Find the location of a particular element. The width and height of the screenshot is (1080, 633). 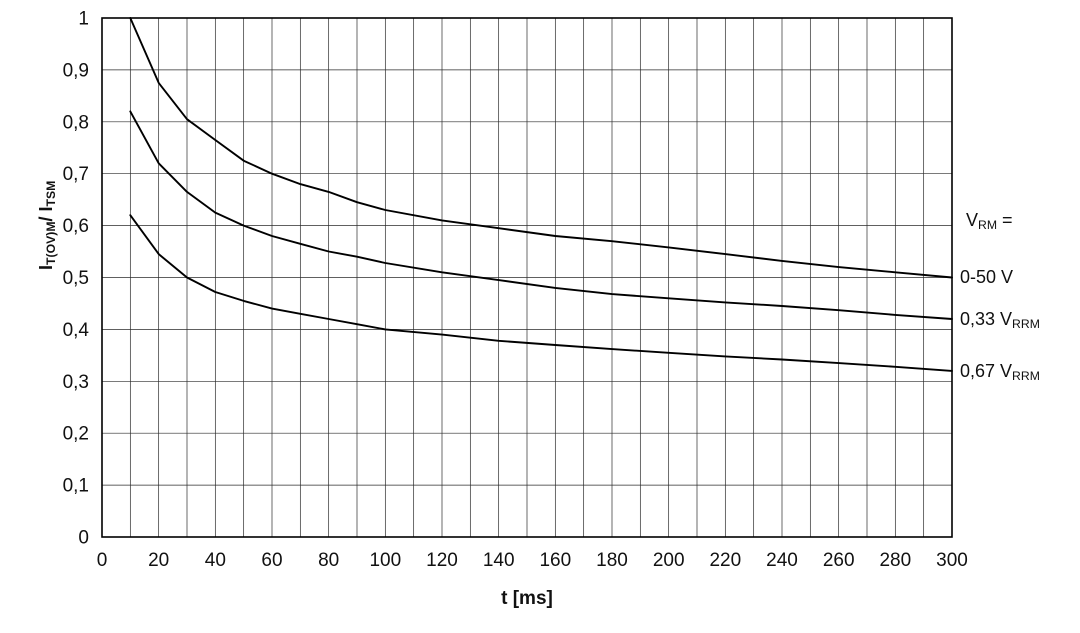

y-tick-label: 1 is located at coordinates (83, 19).